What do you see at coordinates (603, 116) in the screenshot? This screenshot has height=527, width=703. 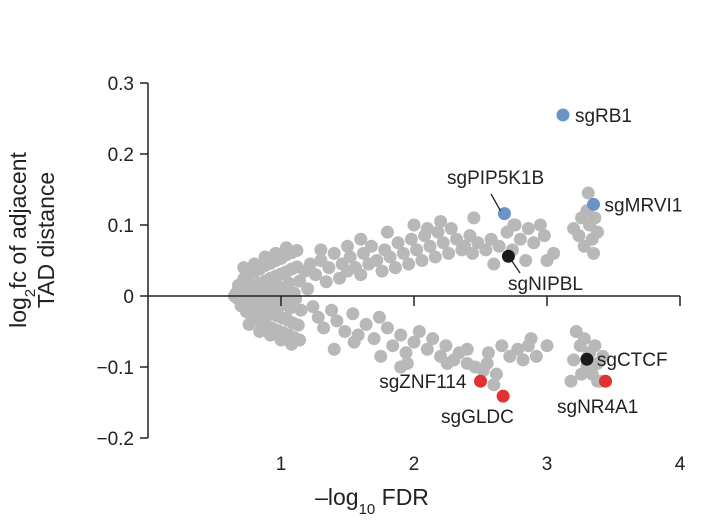 I see `point-label: sgRB1` at bounding box center [603, 116].